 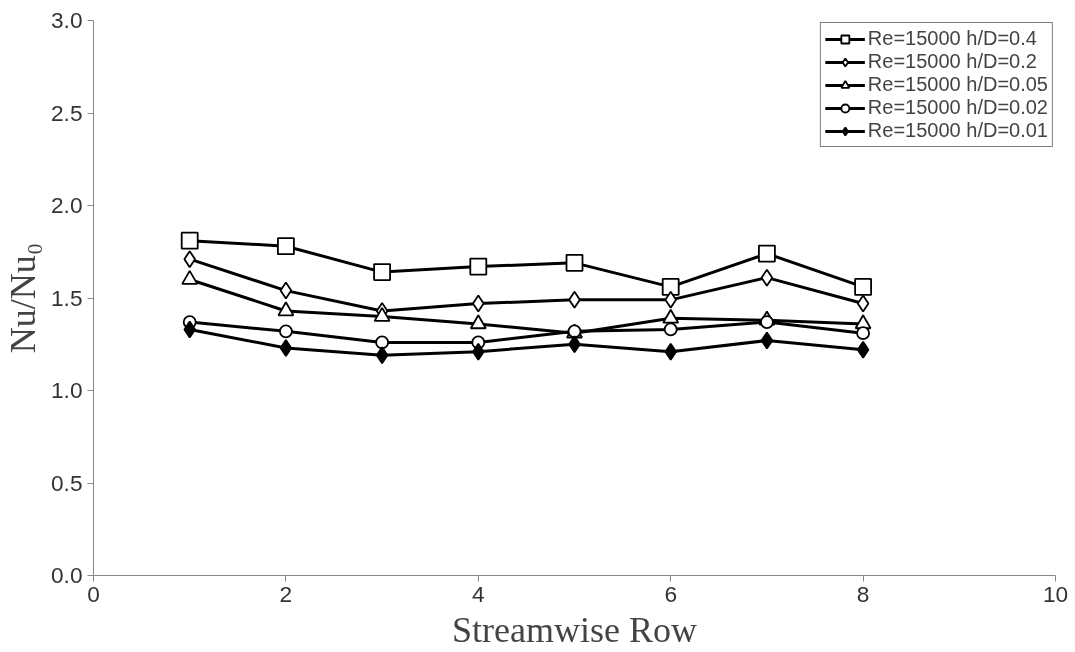 I want to click on x-tick-label: 10, so click(x=1055, y=593).